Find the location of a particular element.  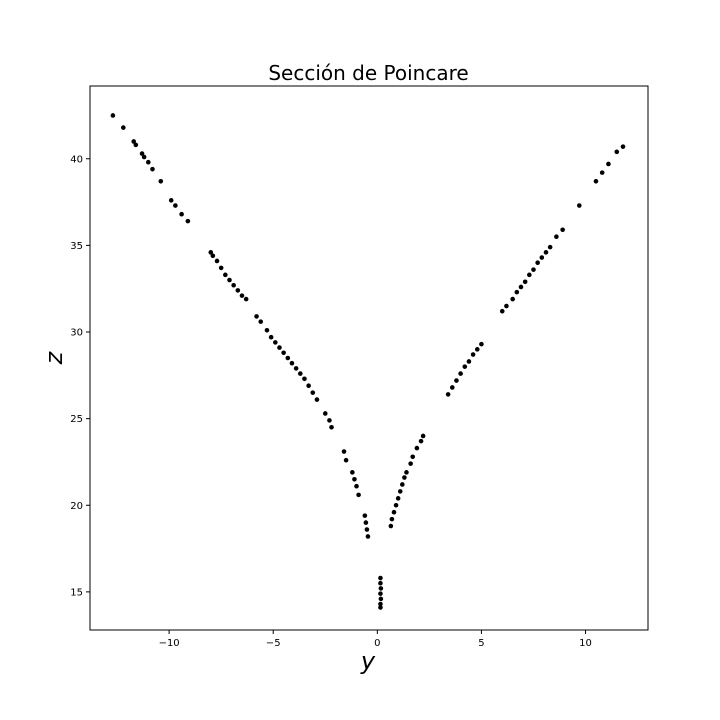

y-tick-label: 40 is located at coordinates (76, 159).